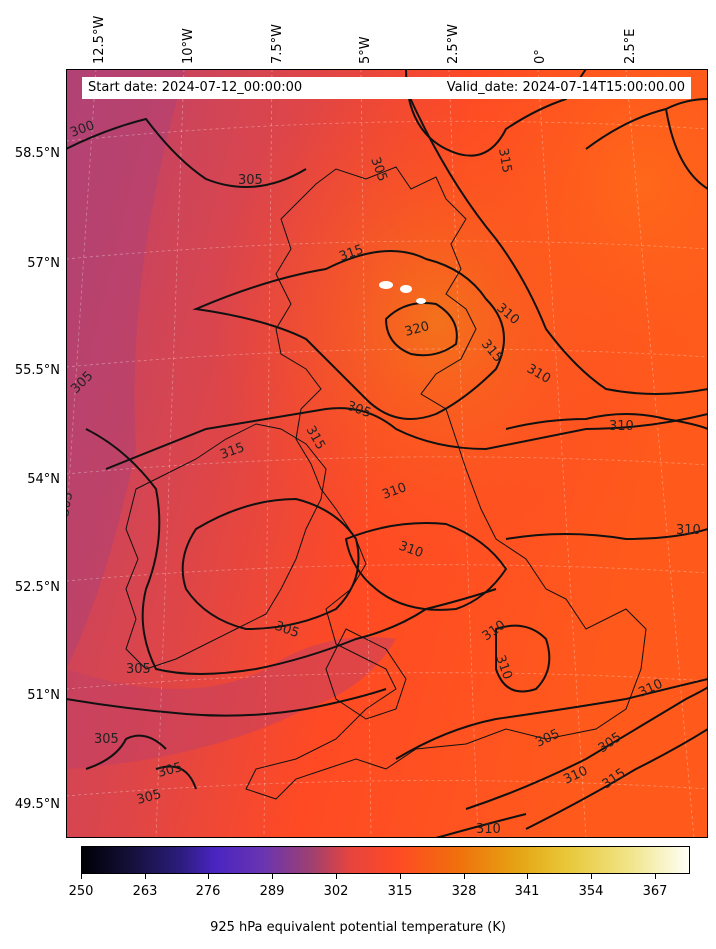  What do you see at coordinates (231, 703) in the screenshot?
I see `cool-region-sw` at bounding box center [231, 703].